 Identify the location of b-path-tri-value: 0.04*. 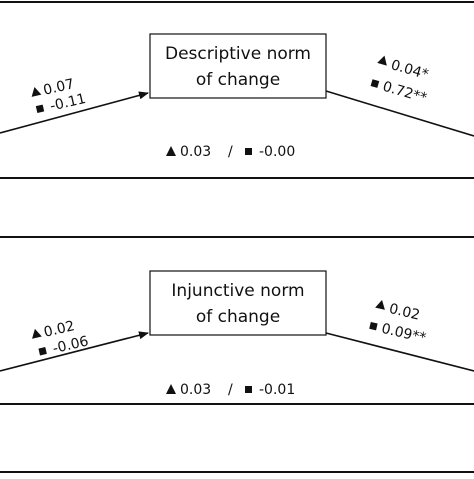
(409, 70).